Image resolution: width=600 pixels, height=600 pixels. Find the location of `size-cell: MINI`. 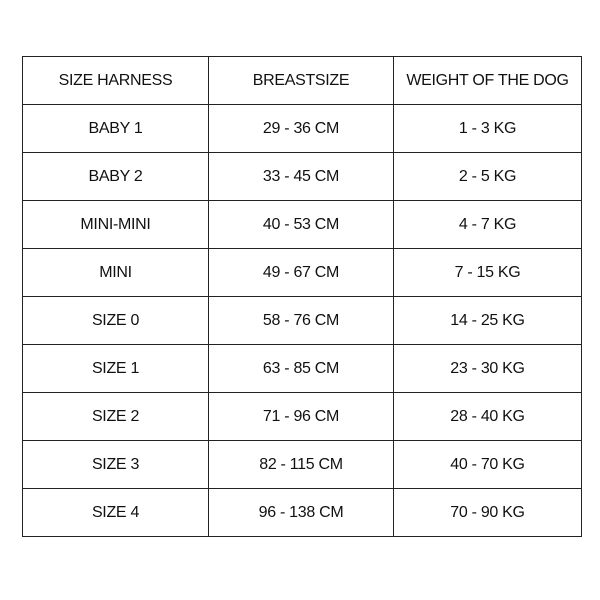

size-cell: MINI is located at coordinates (115, 272).